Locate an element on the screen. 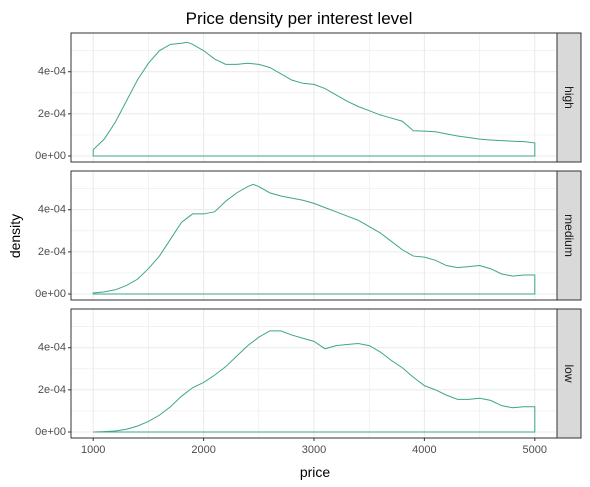 This screenshot has height=487, width=590. x-tick-label: 2000 is located at coordinates (203, 450).